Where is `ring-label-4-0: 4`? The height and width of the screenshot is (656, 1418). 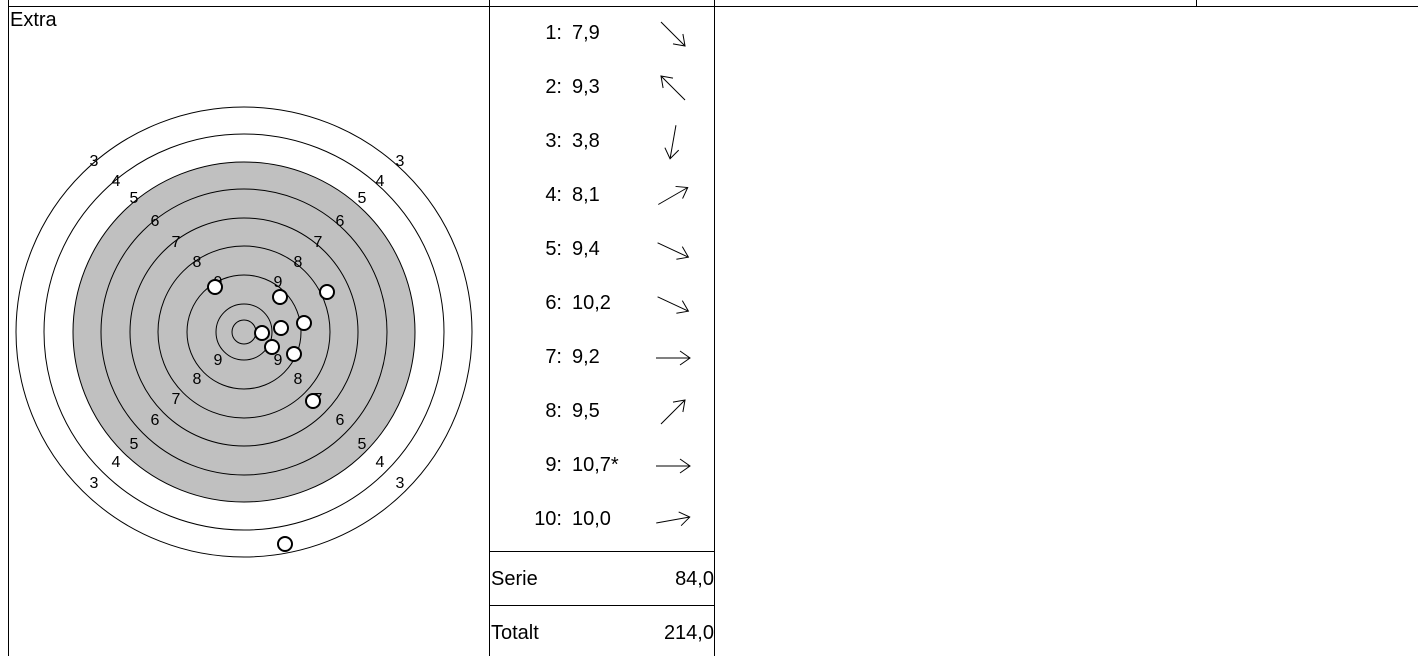
ring-label-4-0: 4 is located at coordinates (116, 181).